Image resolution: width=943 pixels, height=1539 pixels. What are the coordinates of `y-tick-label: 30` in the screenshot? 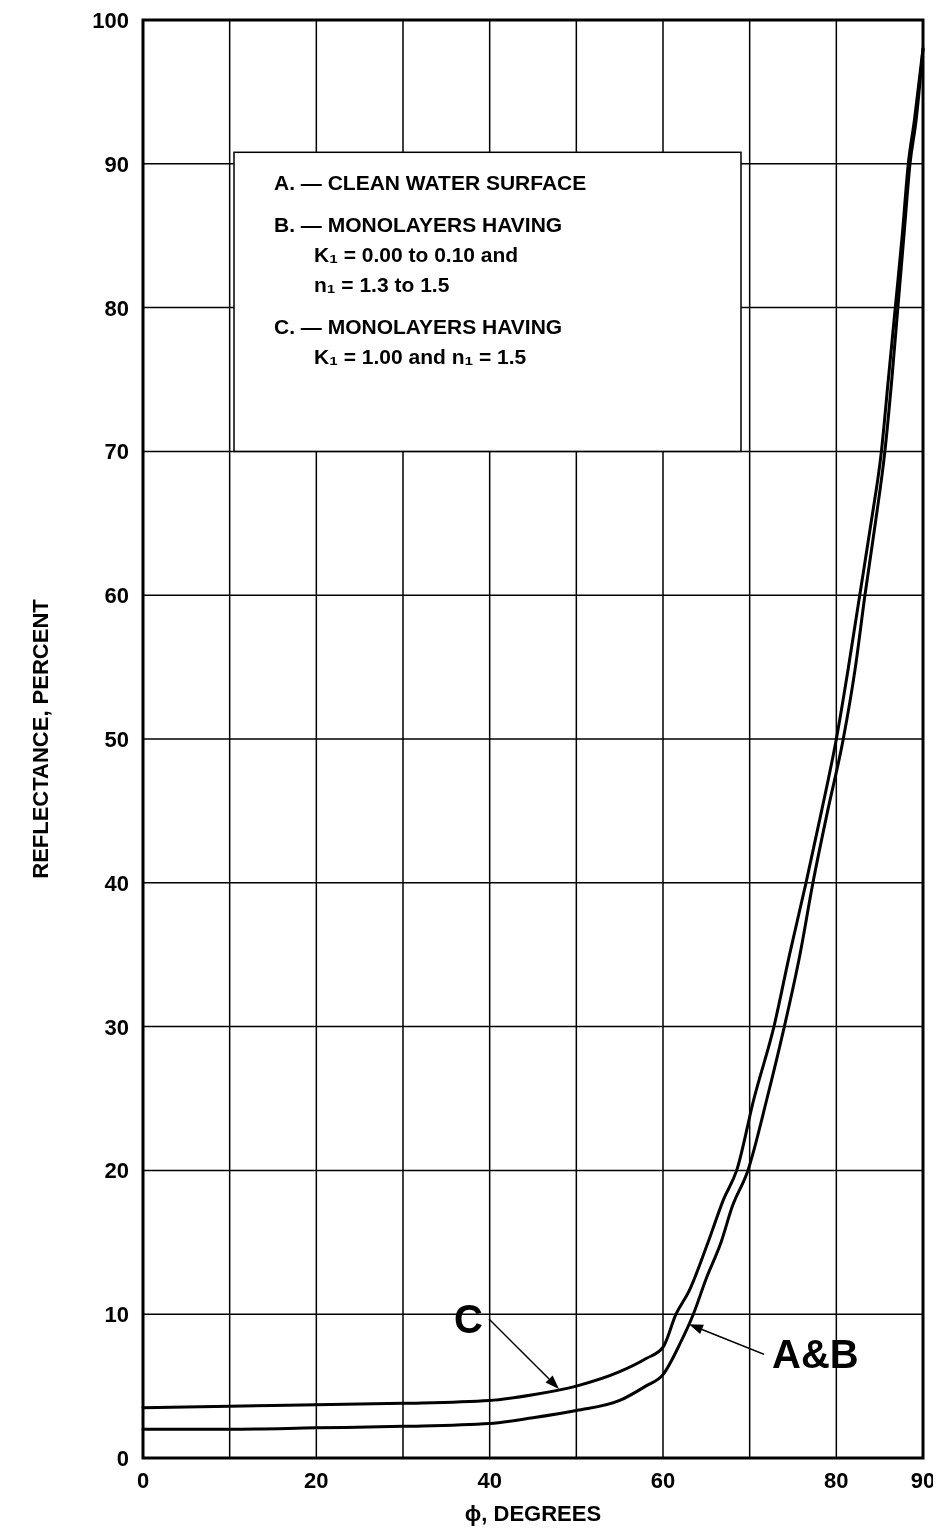 It's located at (116, 1027).